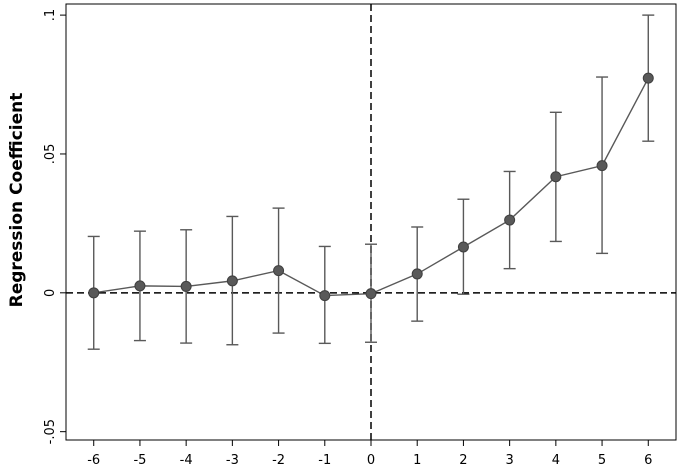 Image resolution: width=678 pixels, height=471 pixels. What do you see at coordinates (93, 460) in the screenshot?
I see `x-tick-label: -6` at bounding box center [93, 460].